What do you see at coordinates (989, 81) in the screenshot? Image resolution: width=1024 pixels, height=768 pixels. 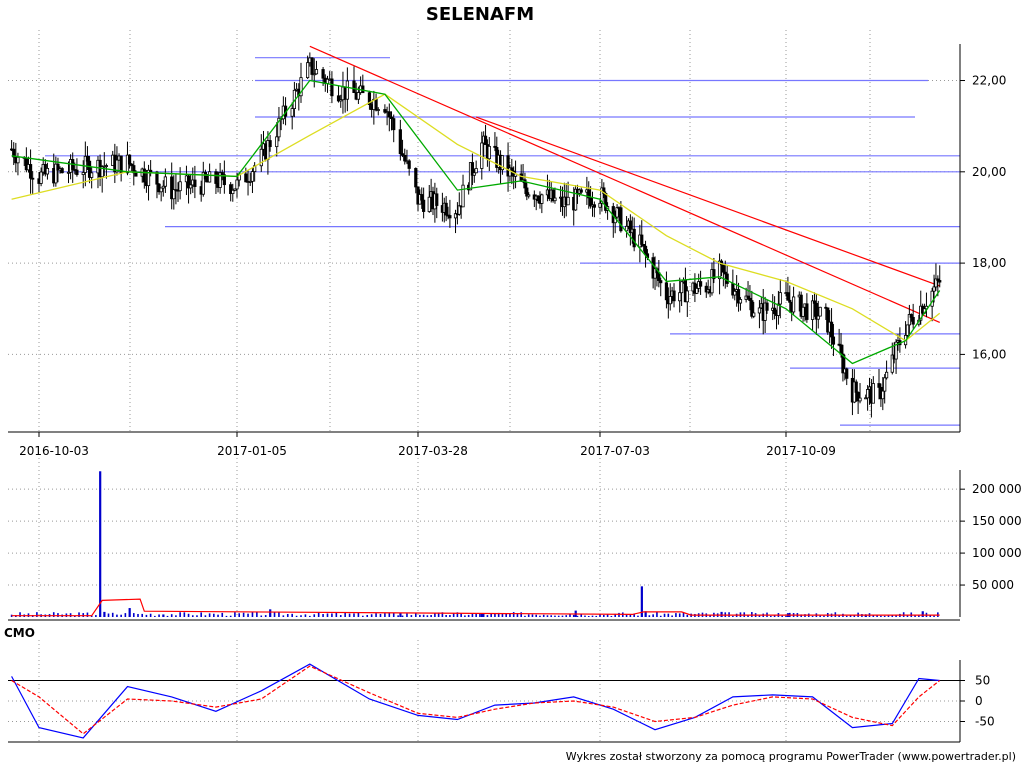 I see `price-y-tick-label: 22,00` at bounding box center [989, 81].